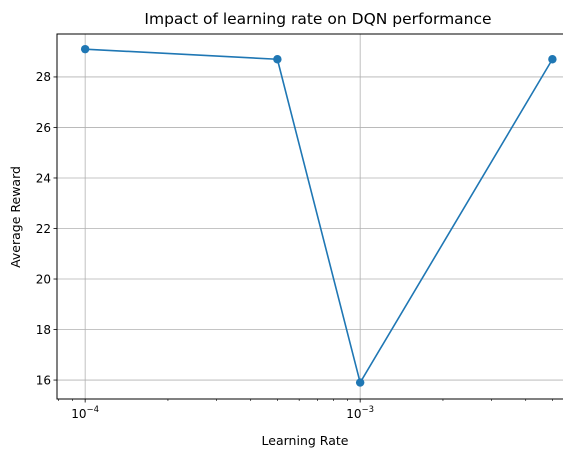  Describe the element at coordinates (43, 128) in the screenshot. I see `y-tick-label: 26` at that location.